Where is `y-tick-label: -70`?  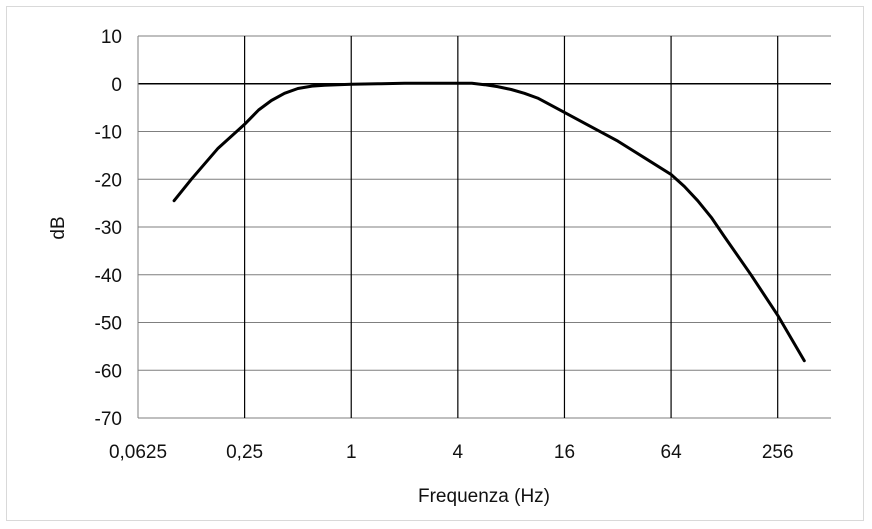 y-tick-label: -70 is located at coordinates (108, 419).